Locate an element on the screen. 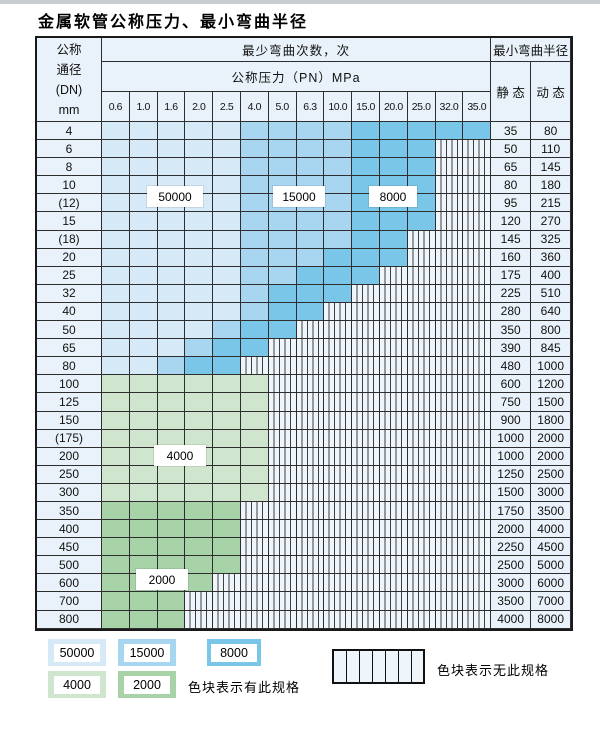 This screenshot has width=600, height=743. dynamic-cell: 7000 is located at coordinates (551, 601).